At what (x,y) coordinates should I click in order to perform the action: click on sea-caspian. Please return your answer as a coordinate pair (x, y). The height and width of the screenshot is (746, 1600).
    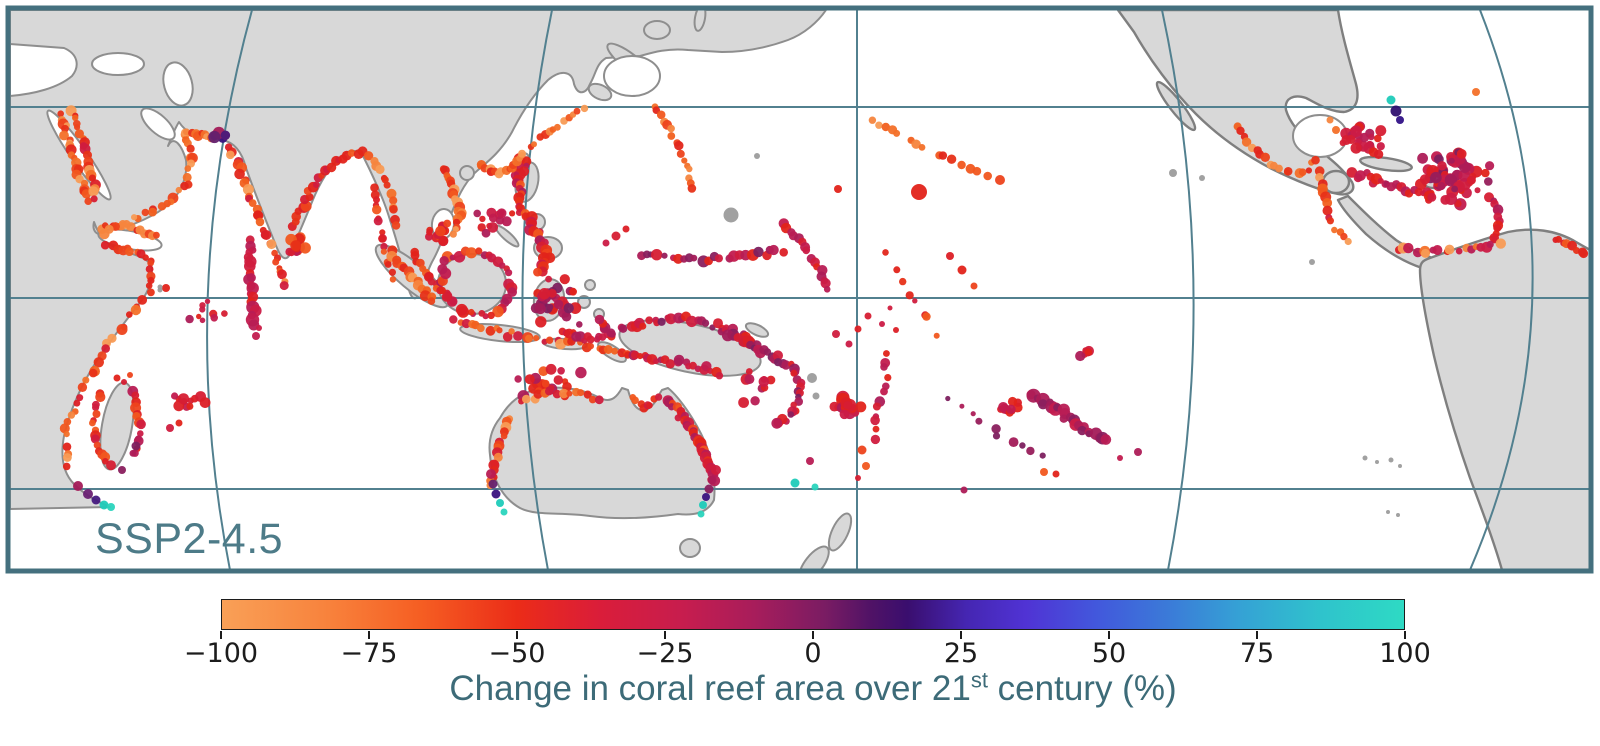
    Looking at the image, I should click on (178, 84).